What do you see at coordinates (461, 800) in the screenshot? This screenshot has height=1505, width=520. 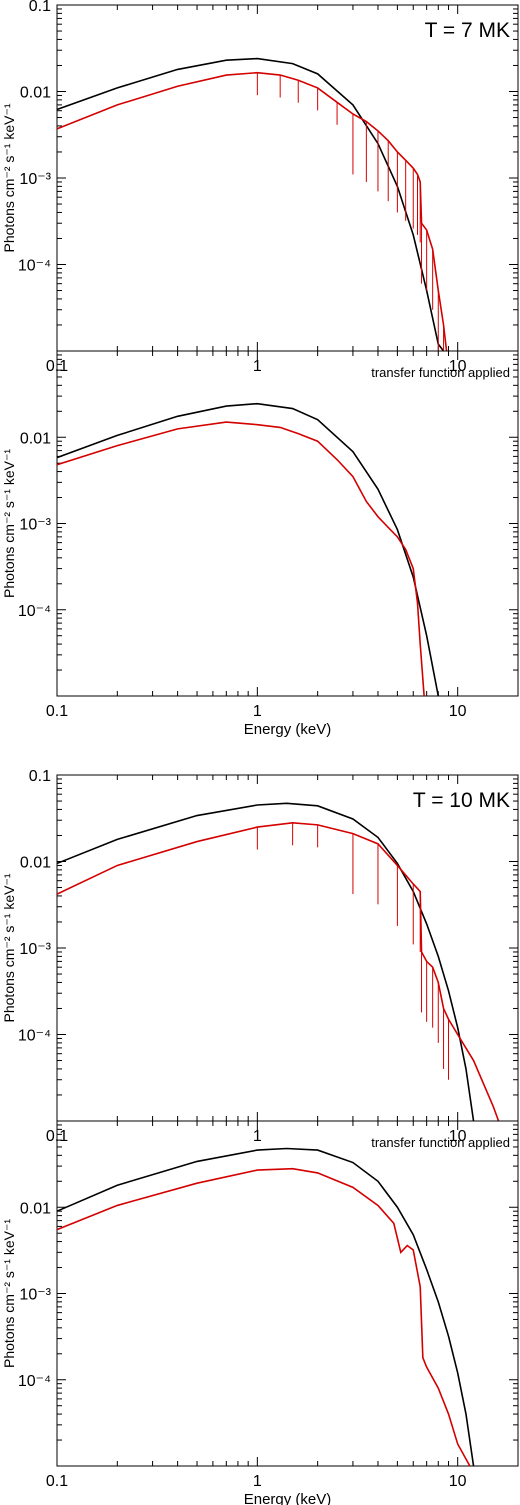 I see `panel-annotation: T = 10 MK` at bounding box center [461, 800].